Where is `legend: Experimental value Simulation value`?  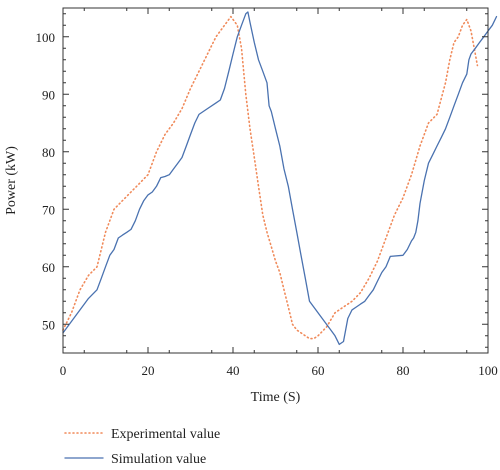 legend: Experimental value Simulation value is located at coordinates (142, 447).